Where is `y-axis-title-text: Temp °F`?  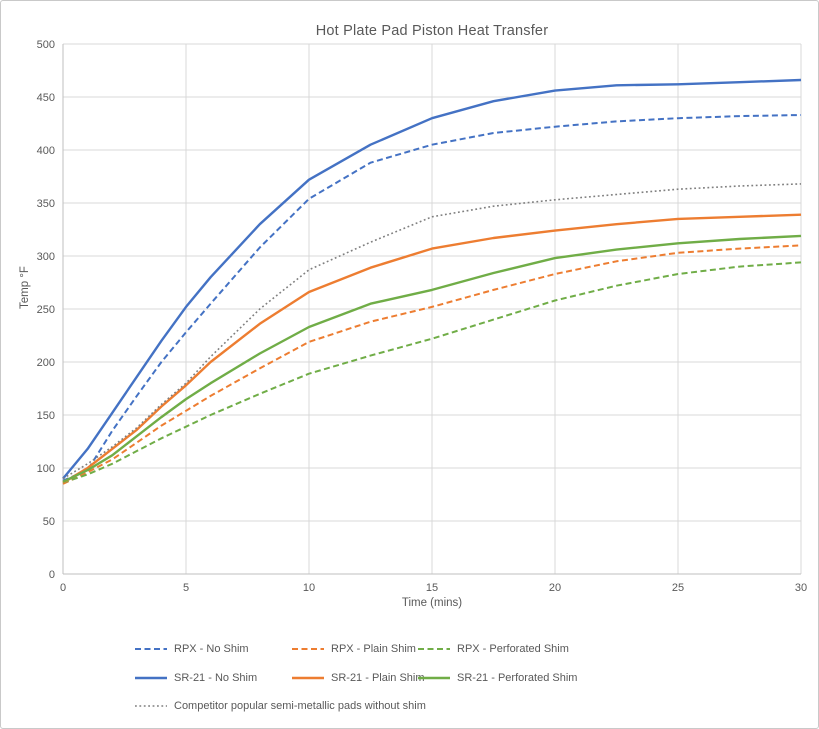
y-axis-title-text: Temp °F is located at coordinates (25, 287).